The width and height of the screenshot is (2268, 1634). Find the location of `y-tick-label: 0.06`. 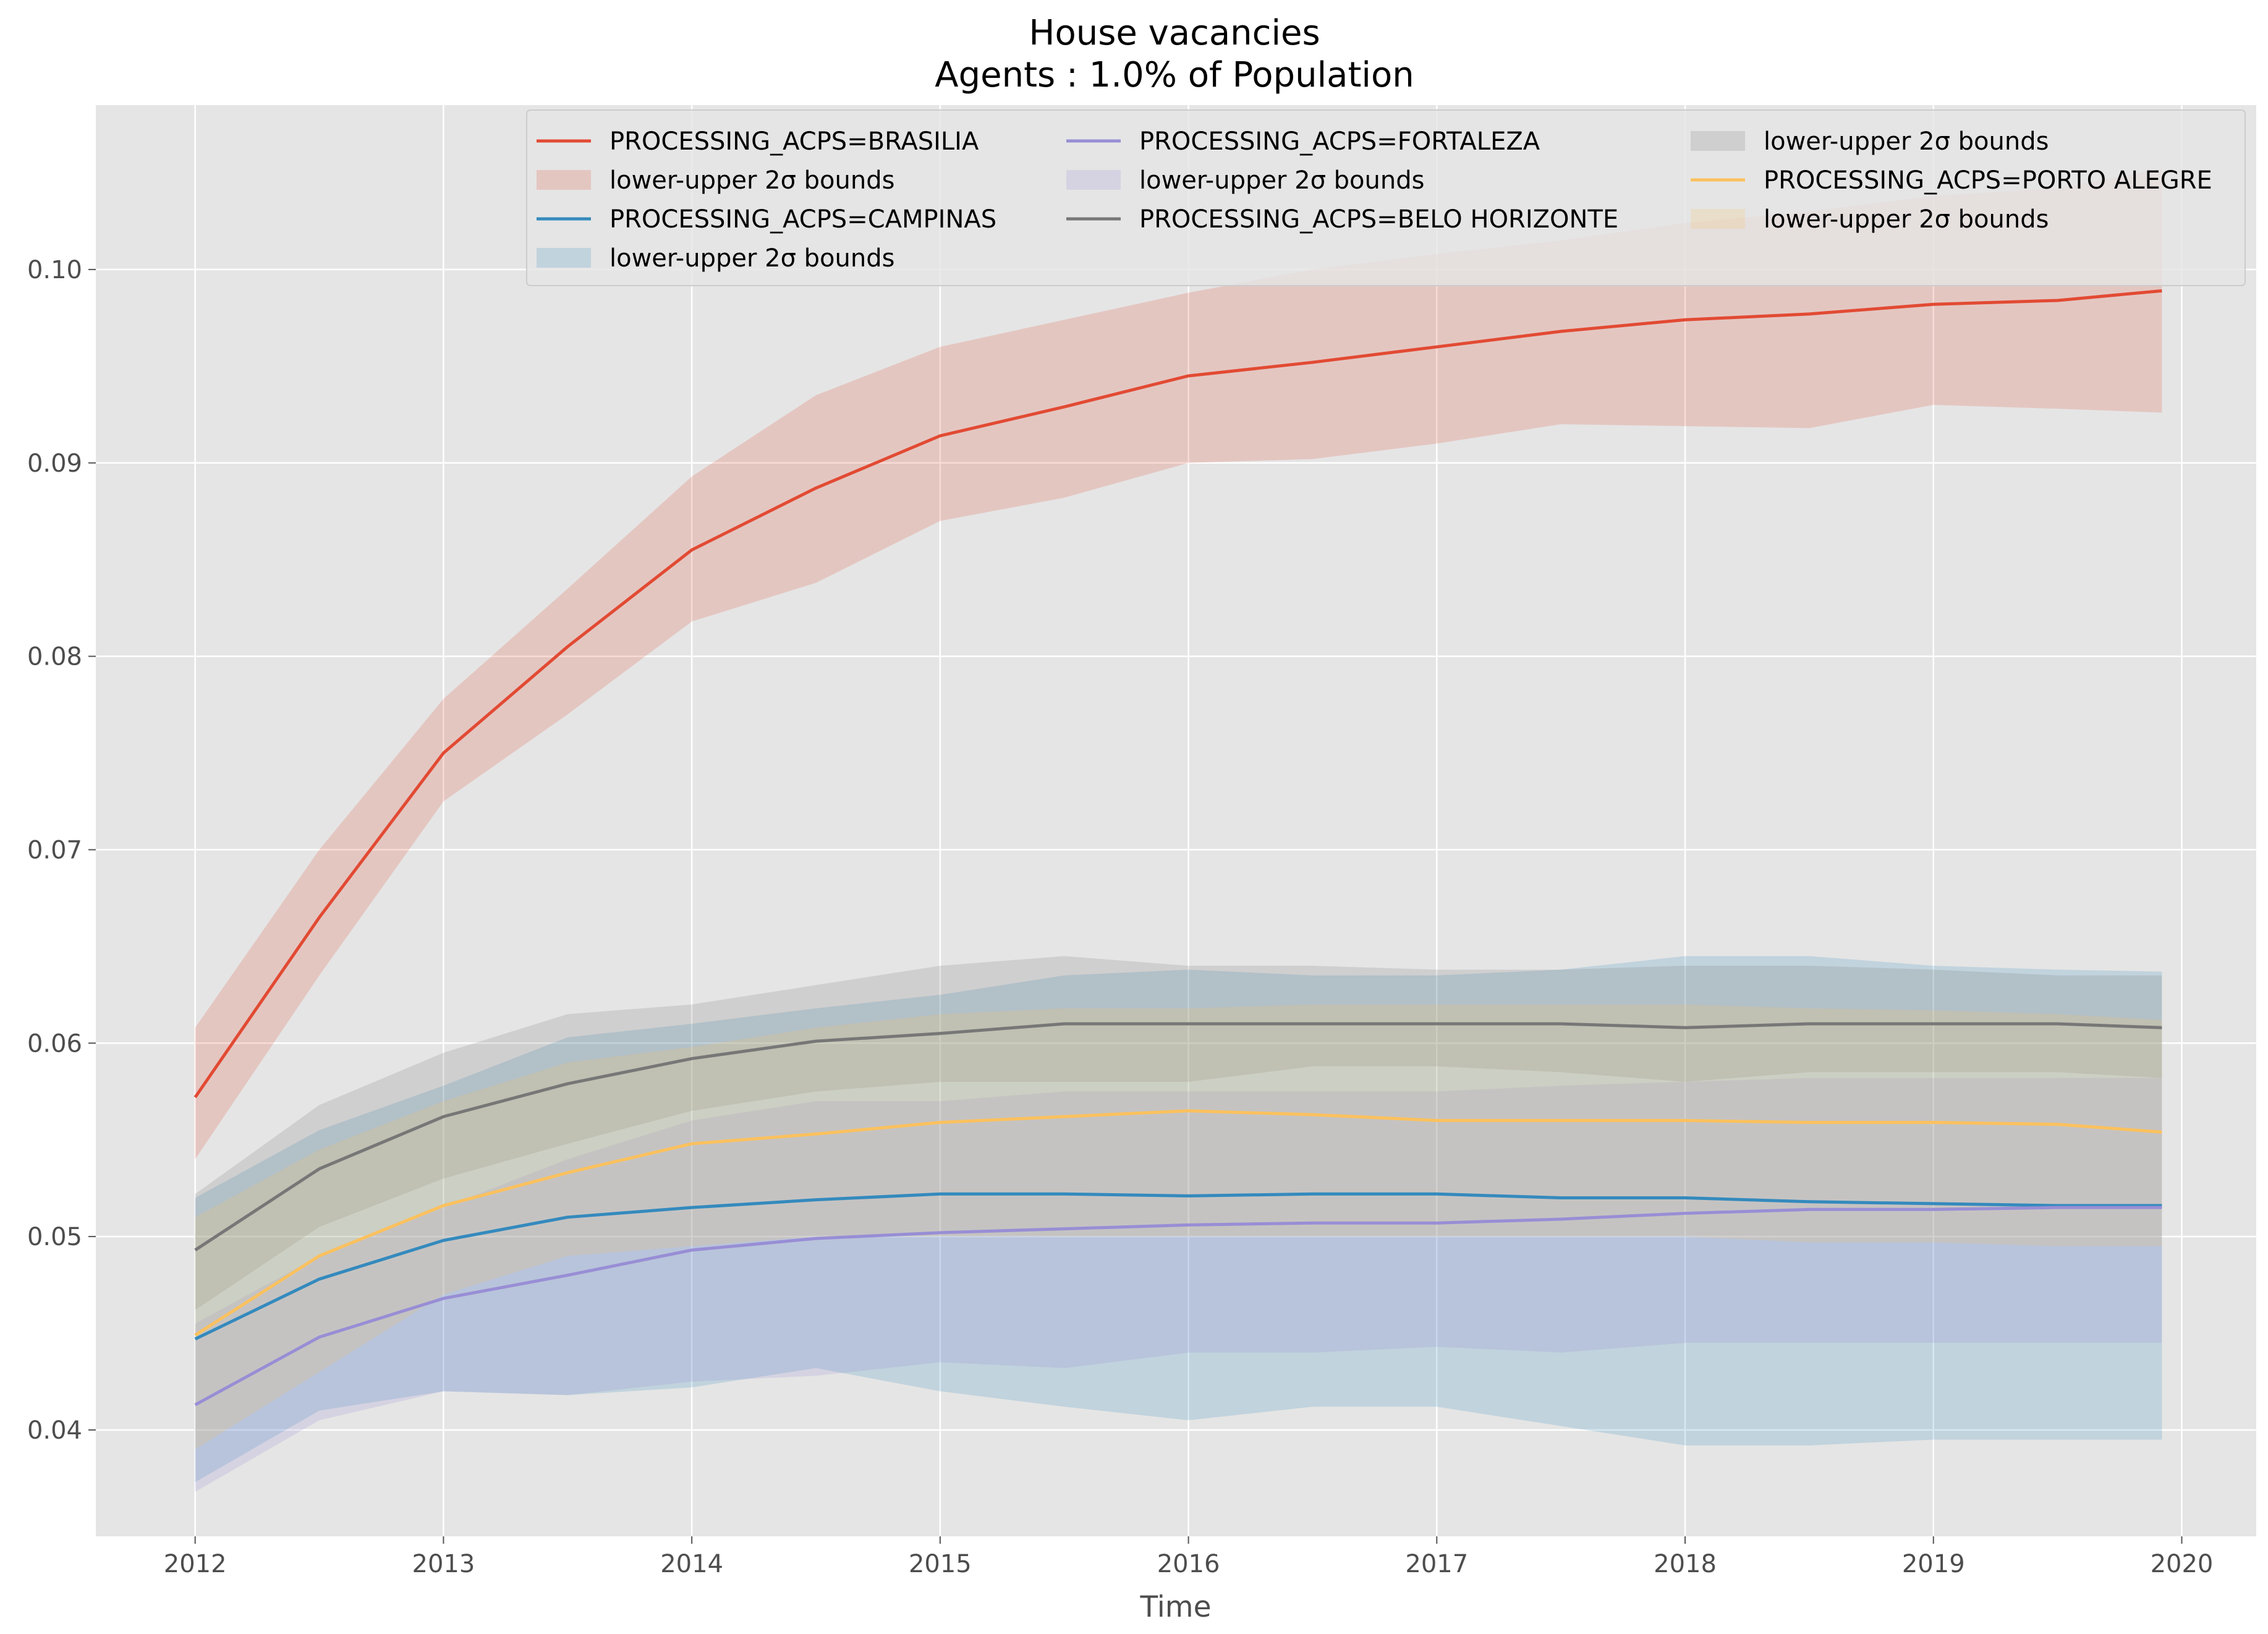

y-tick-label: 0.06 is located at coordinates (54, 1043).